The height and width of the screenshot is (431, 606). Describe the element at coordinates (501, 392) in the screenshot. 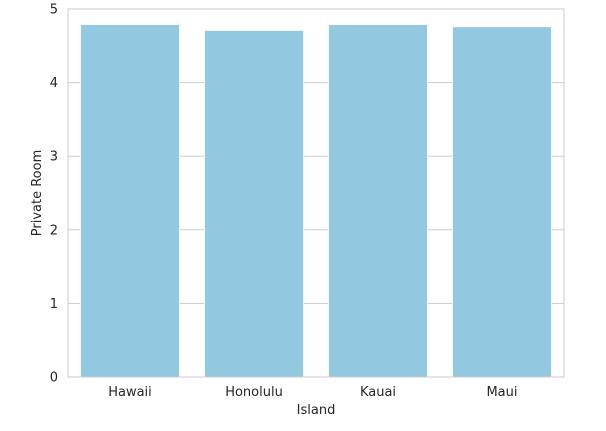

I see `x-tick-label: Maui` at that location.